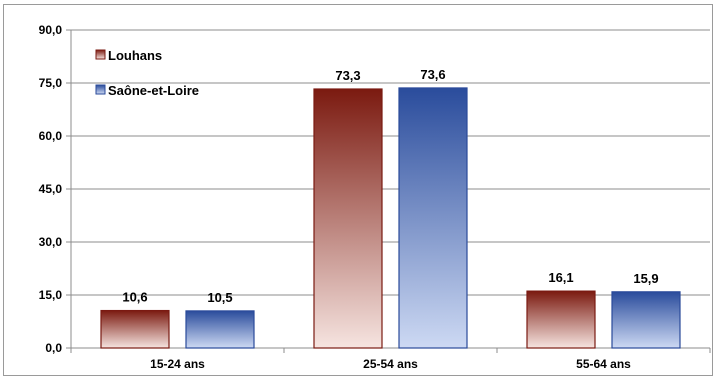 The image size is (720, 379). What do you see at coordinates (51, 30) in the screenshot?
I see `y-tick-label: 90,0` at bounding box center [51, 30].